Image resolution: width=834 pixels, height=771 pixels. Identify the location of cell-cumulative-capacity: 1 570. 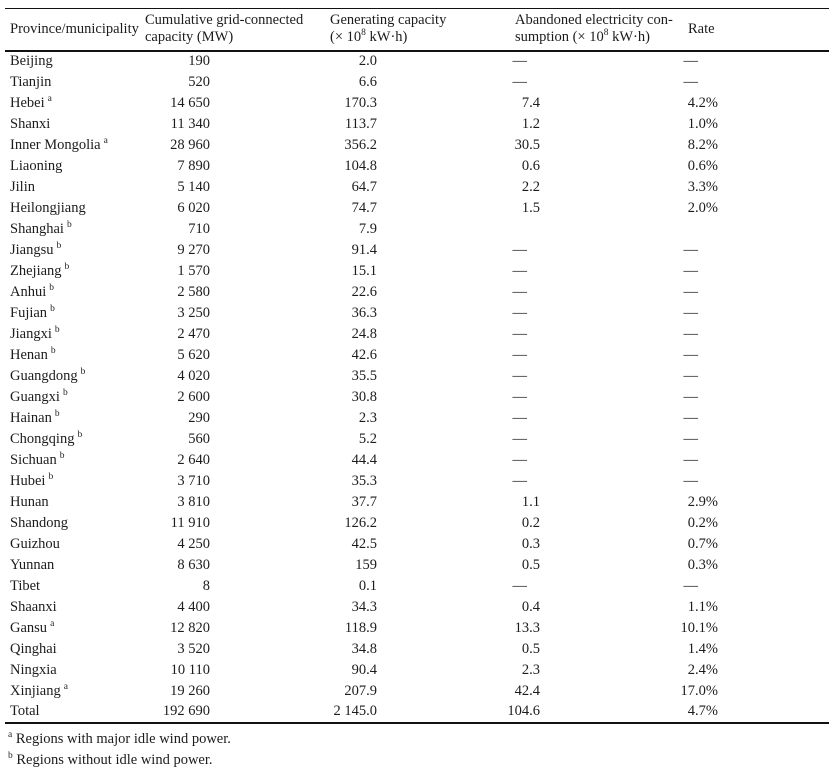
(193, 270).